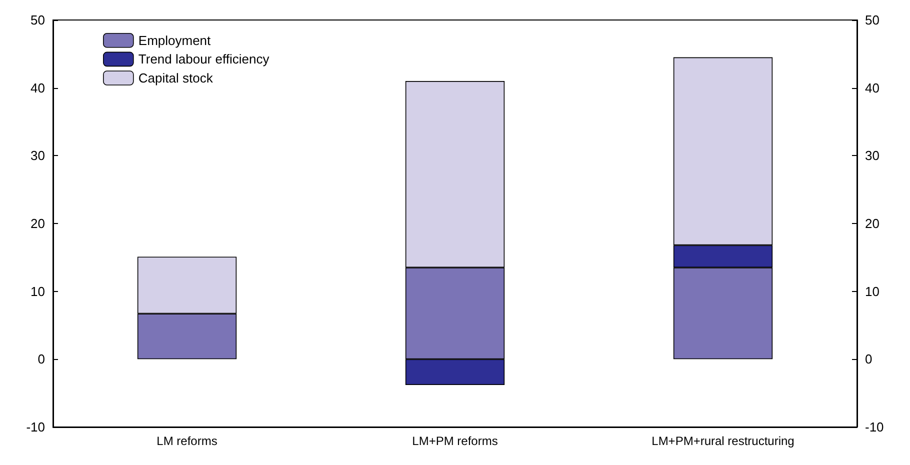 The width and height of the screenshot is (910, 465). Describe the element at coordinates (175, 40) in the screenshot. I see `legend-label: Employment` at that location.